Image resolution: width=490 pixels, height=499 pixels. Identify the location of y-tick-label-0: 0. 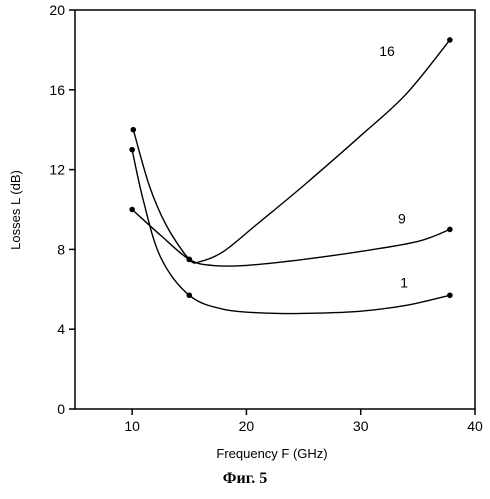
(61, 409).